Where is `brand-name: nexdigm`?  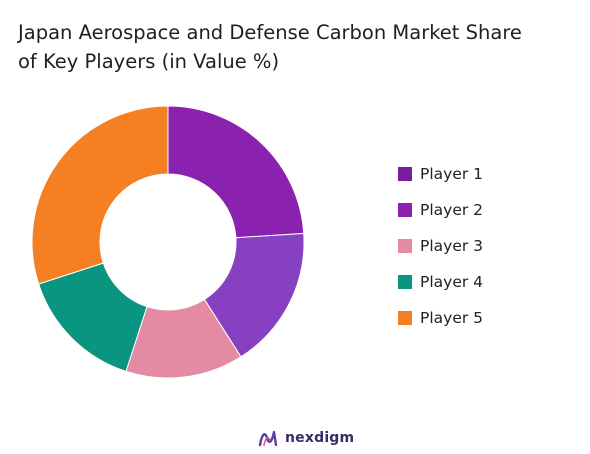 brand-name: nexdigm is located at coordinates (320, 438).